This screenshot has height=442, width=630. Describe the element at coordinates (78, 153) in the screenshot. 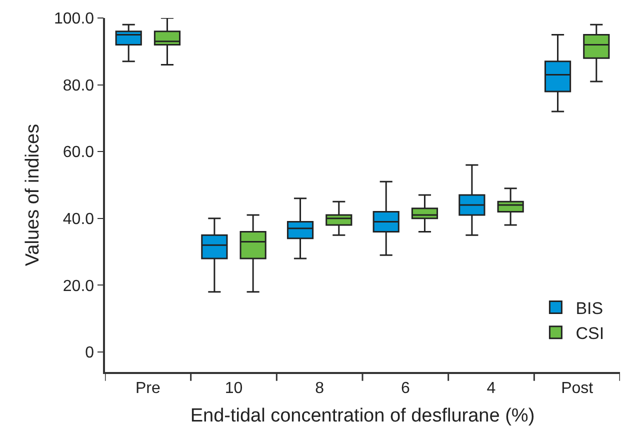

I see `y-tick-label: 60.0` at that location.